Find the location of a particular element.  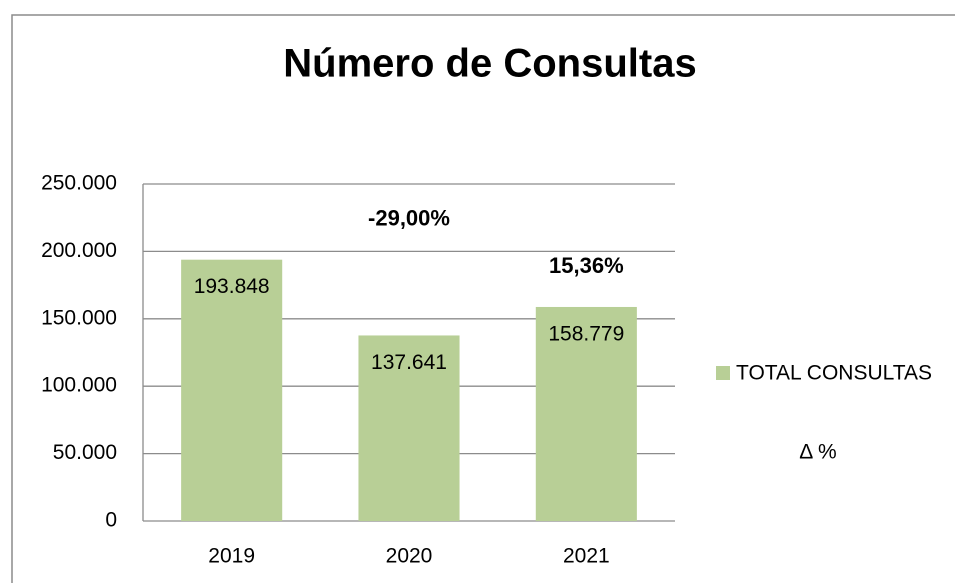

y-tick-label: 50.000 is located at coordinates (85, 452).